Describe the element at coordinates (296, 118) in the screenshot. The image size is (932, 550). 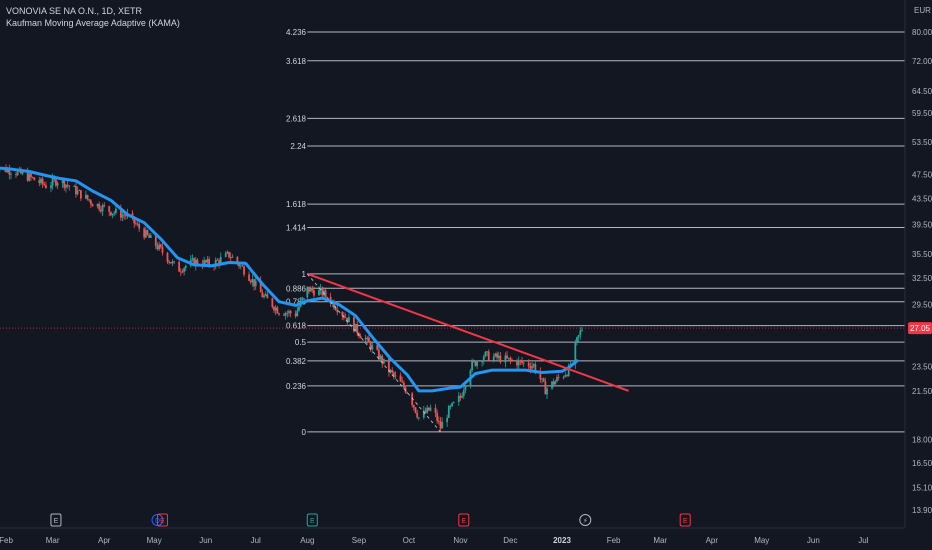
I see `fib-level-label: 2.618` at that location.